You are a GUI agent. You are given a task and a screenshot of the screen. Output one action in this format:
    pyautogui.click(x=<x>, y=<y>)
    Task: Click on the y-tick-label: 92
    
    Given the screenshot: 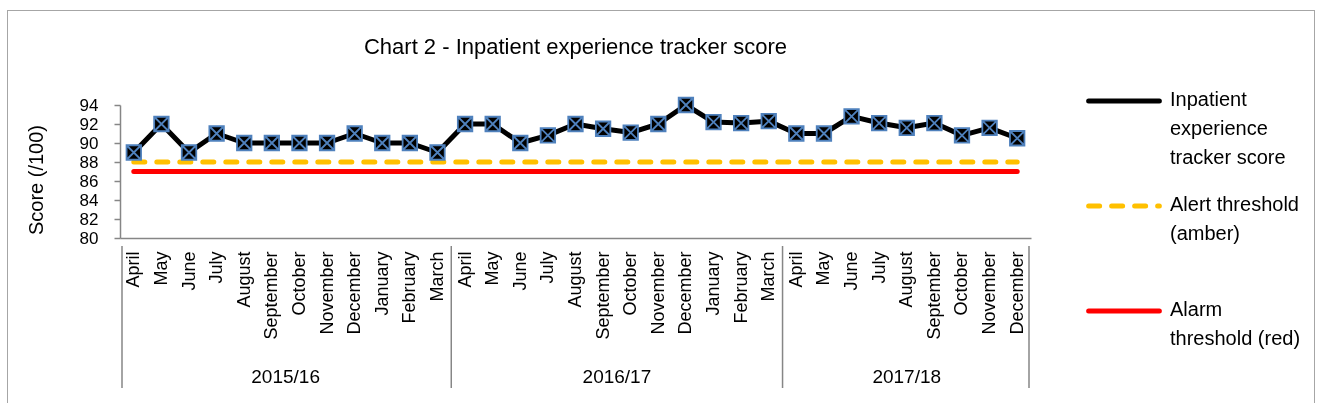 What is the action you would take?
    pyautogui.click(x=89, y=124)
    